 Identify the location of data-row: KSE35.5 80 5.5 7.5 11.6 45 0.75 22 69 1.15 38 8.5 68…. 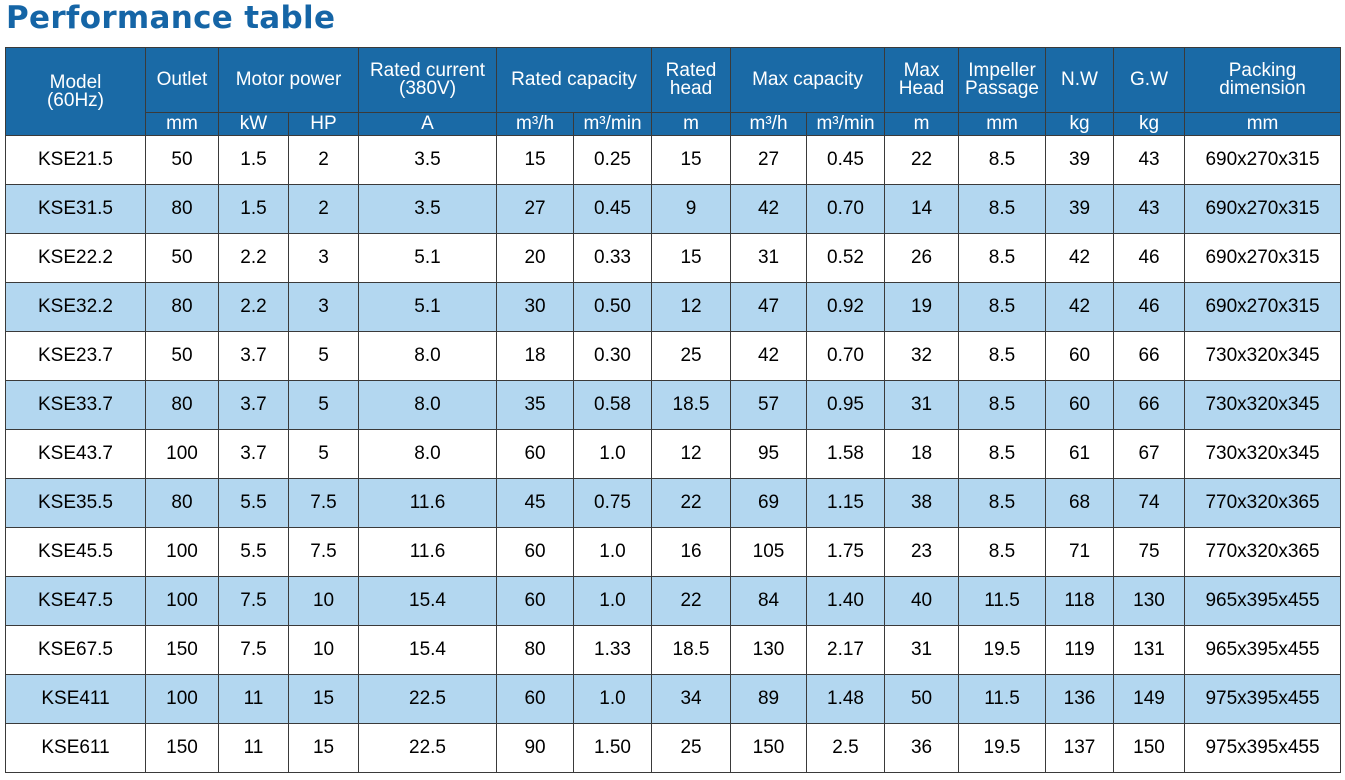
(673, 503).